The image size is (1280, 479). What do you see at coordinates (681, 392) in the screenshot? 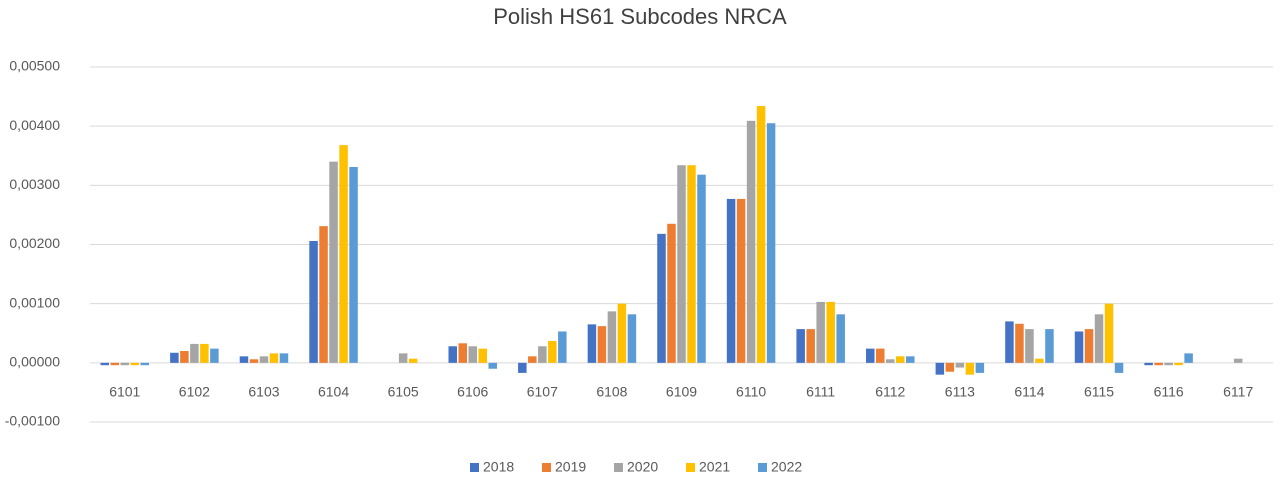
I see `x-tick-label: 6109` at bounding box center [681, 392].